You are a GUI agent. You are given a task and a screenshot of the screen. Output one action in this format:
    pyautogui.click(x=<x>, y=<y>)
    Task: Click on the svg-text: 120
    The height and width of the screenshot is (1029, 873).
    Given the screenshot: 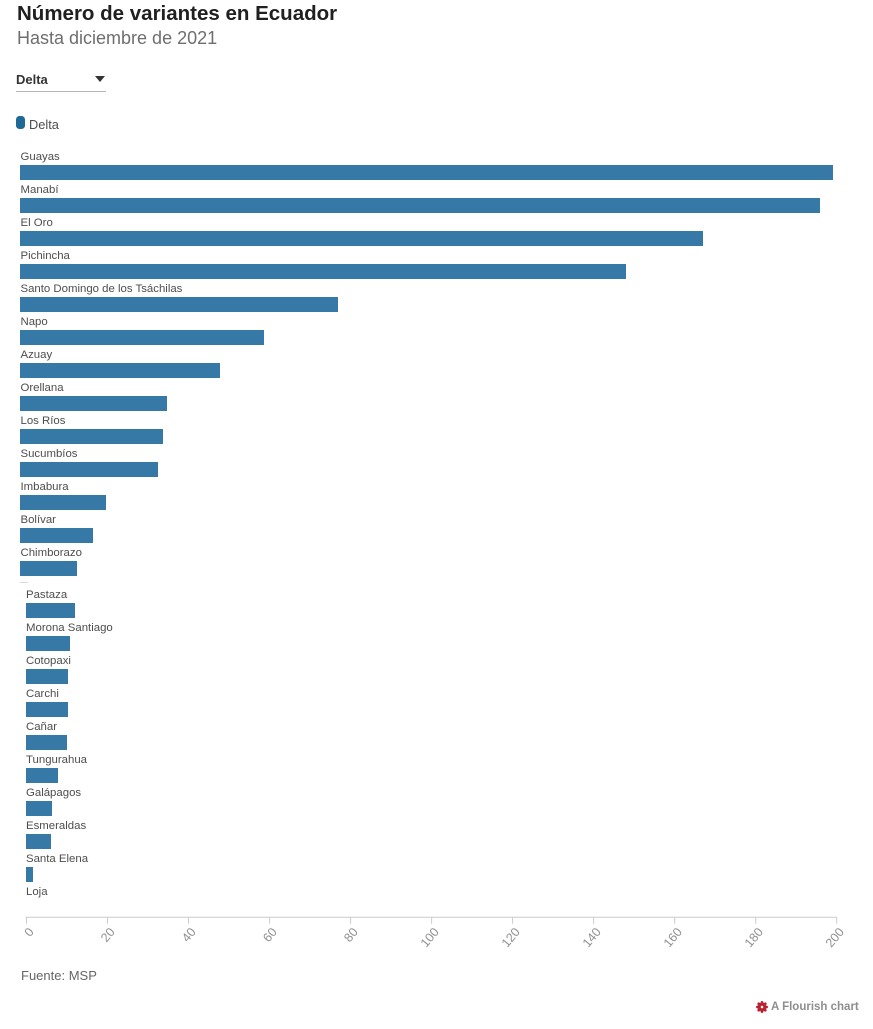 What is the action you would take?
    pyautogui.click(x=511, y=937)
    